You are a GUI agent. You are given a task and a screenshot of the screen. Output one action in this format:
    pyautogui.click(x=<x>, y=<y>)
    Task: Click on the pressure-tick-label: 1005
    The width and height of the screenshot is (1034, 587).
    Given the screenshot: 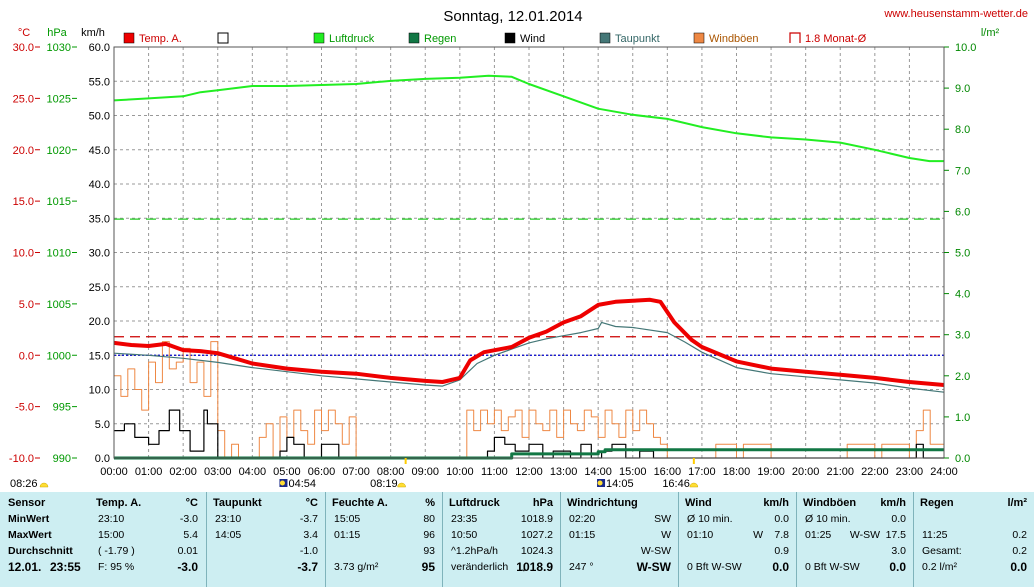 What is the action you would take?
    pyautogui.click(x=59, y=305)
    